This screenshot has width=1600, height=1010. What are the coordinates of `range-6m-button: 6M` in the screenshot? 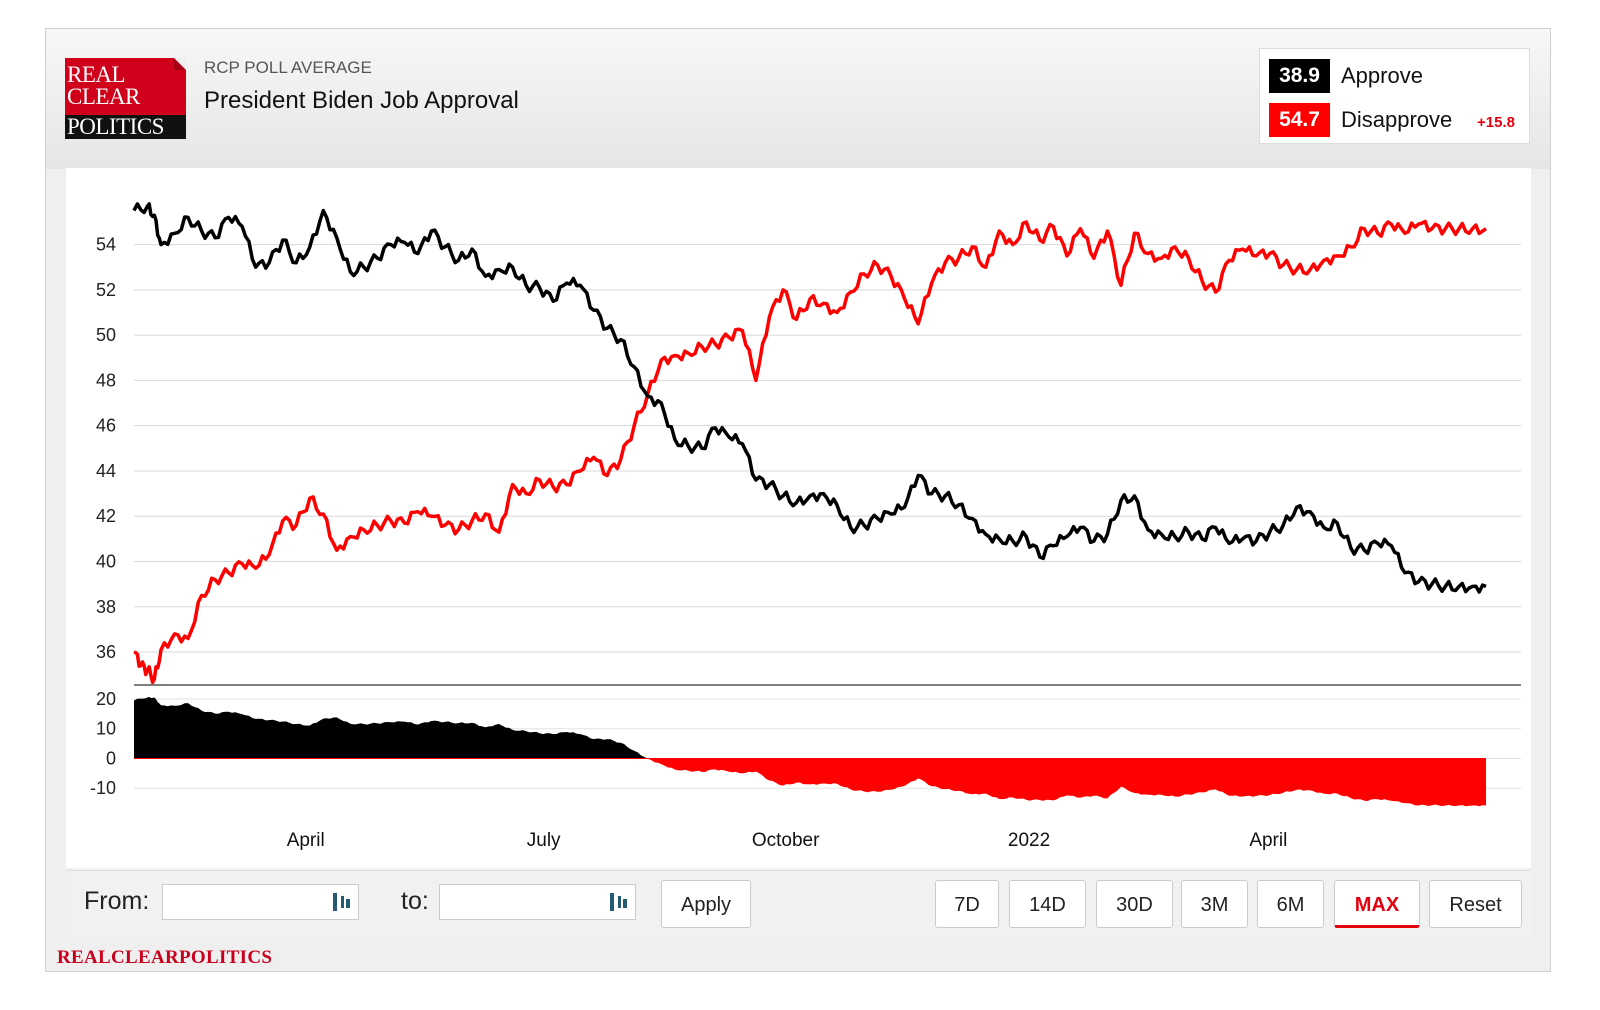 It's located at (1290, 904).